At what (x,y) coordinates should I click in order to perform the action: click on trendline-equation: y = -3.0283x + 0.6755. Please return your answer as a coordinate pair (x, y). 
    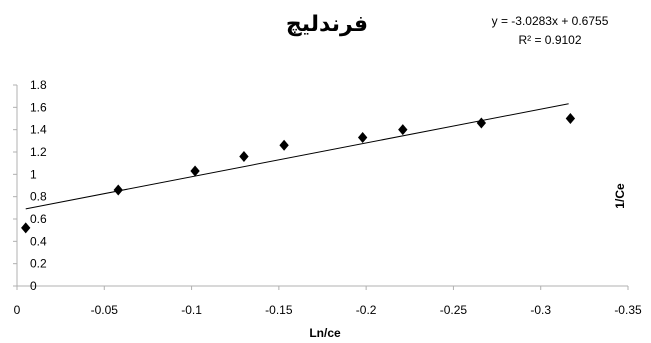
    Looking at the image, I should click on (550, 21).